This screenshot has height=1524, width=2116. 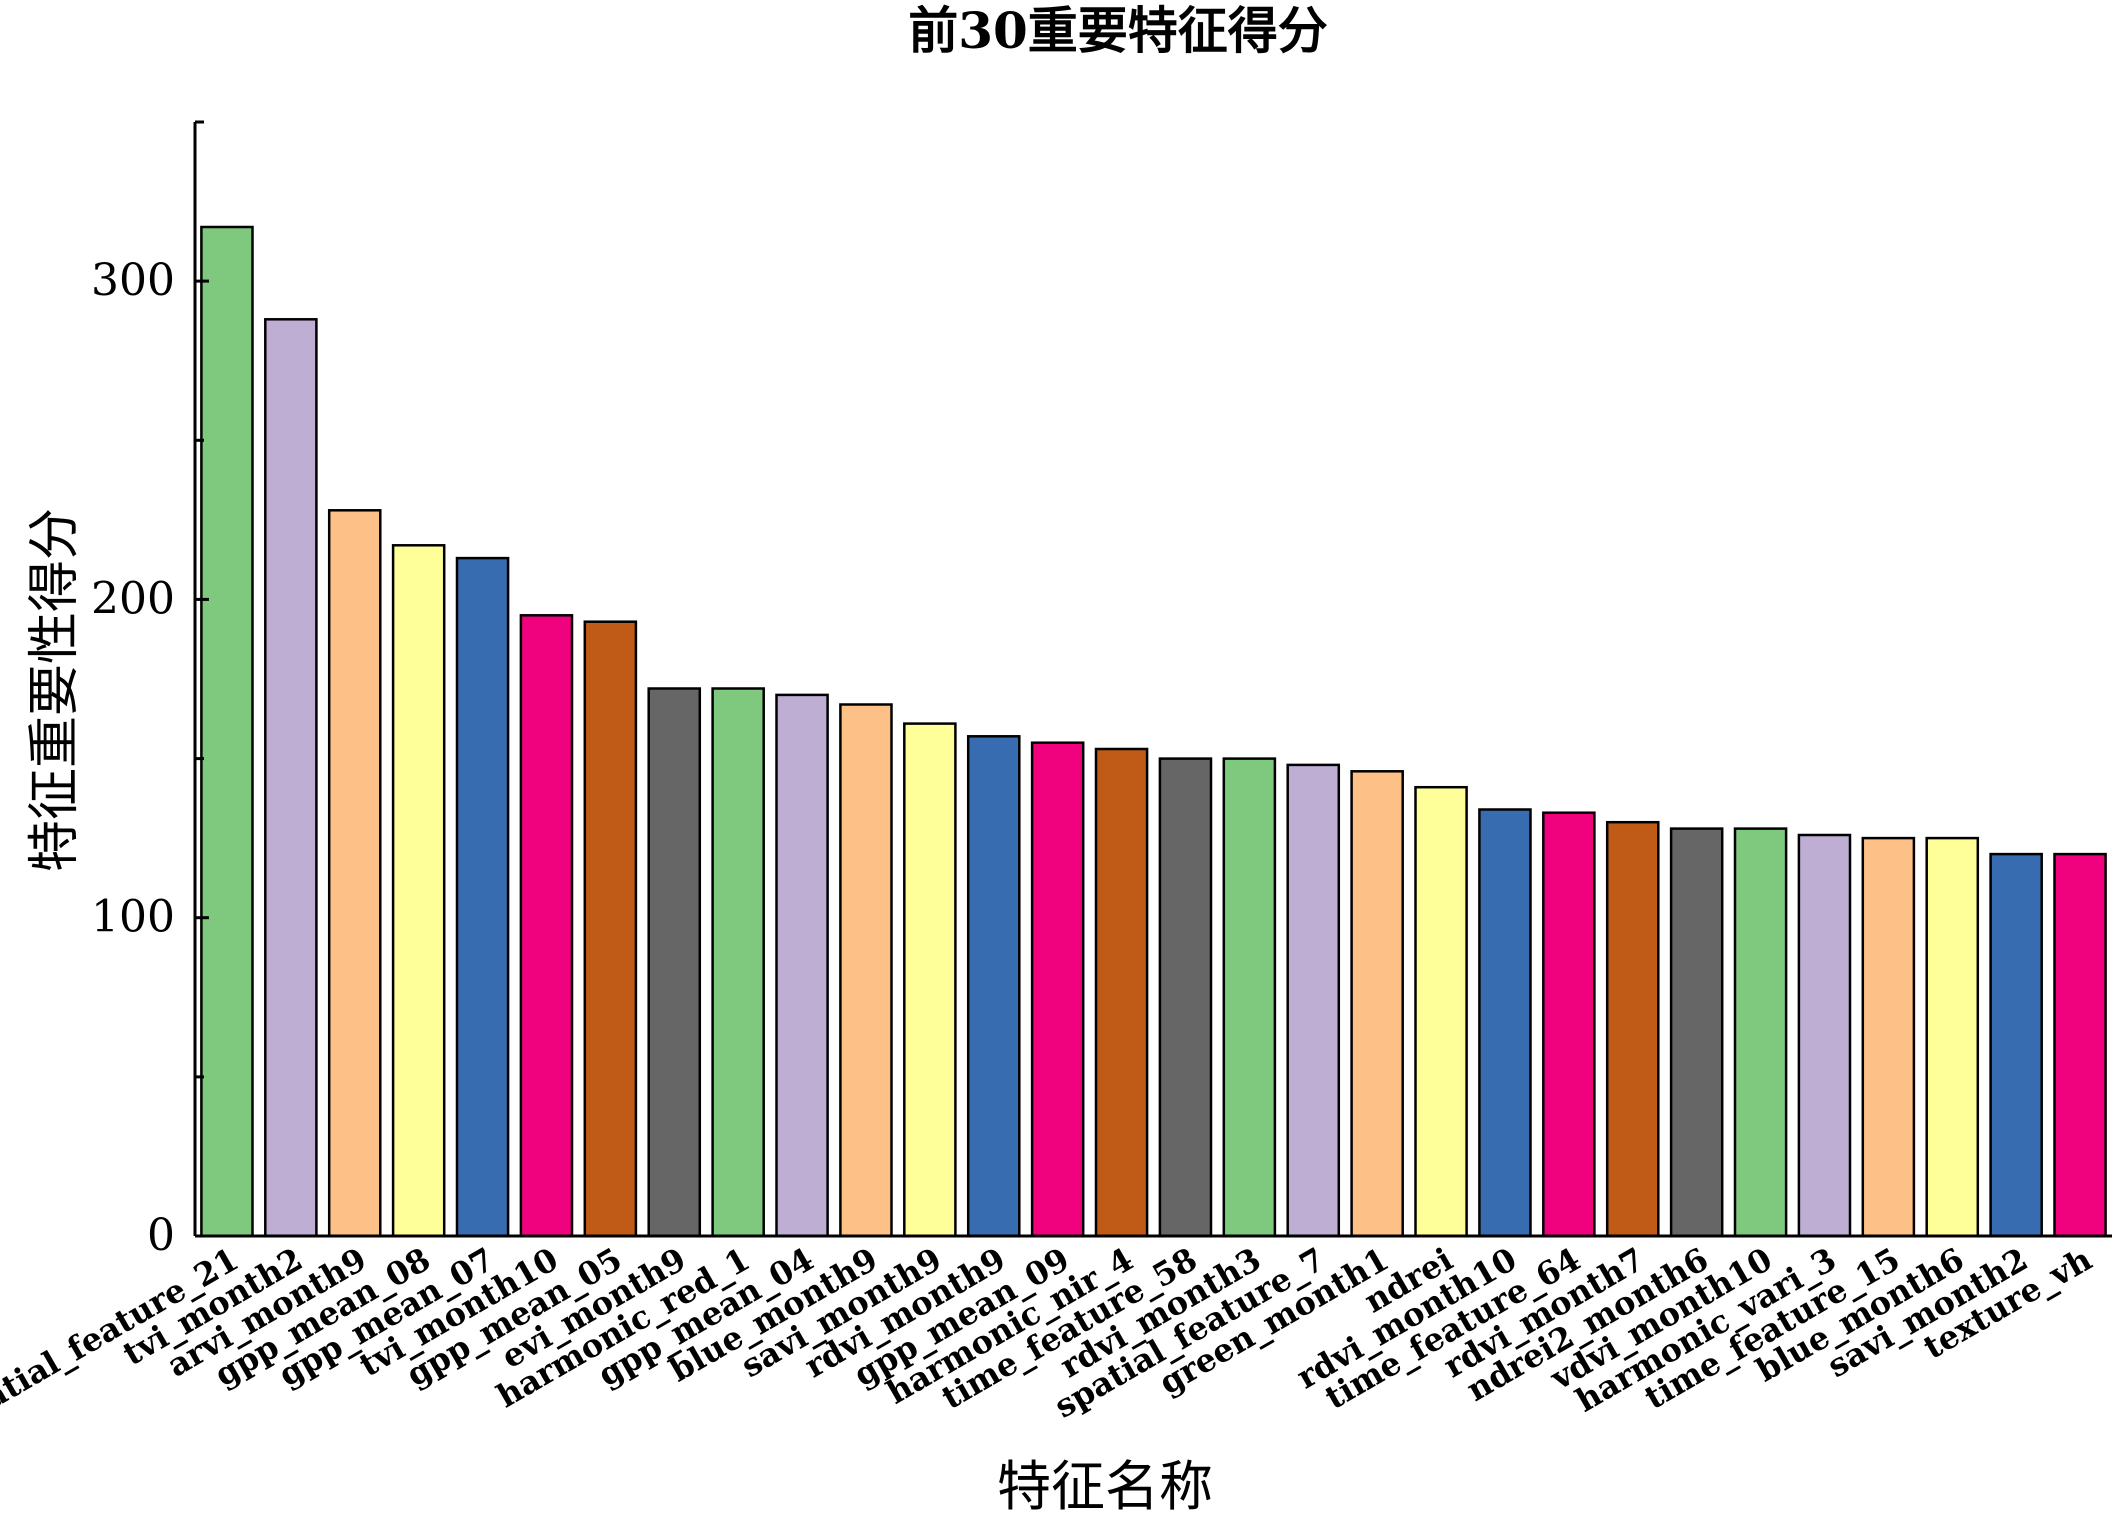 I want to click on bar-rdvi_month10, so click(x=1505, y=1023).